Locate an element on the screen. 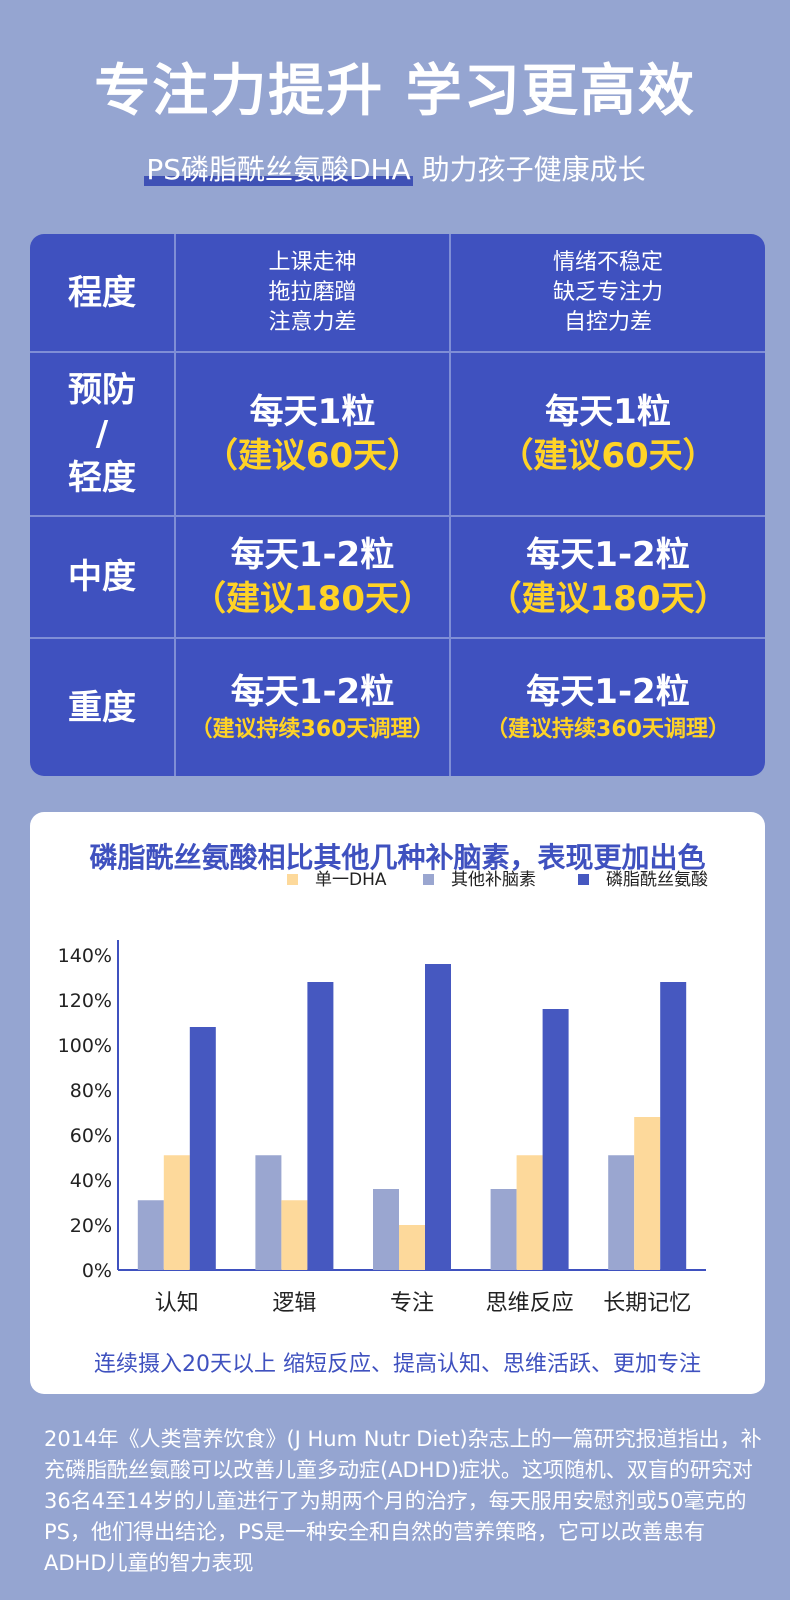 Image resolution: width=790 pixels, height=1600 pixels. level-label: 预防 is located at coordinates (102, 390).